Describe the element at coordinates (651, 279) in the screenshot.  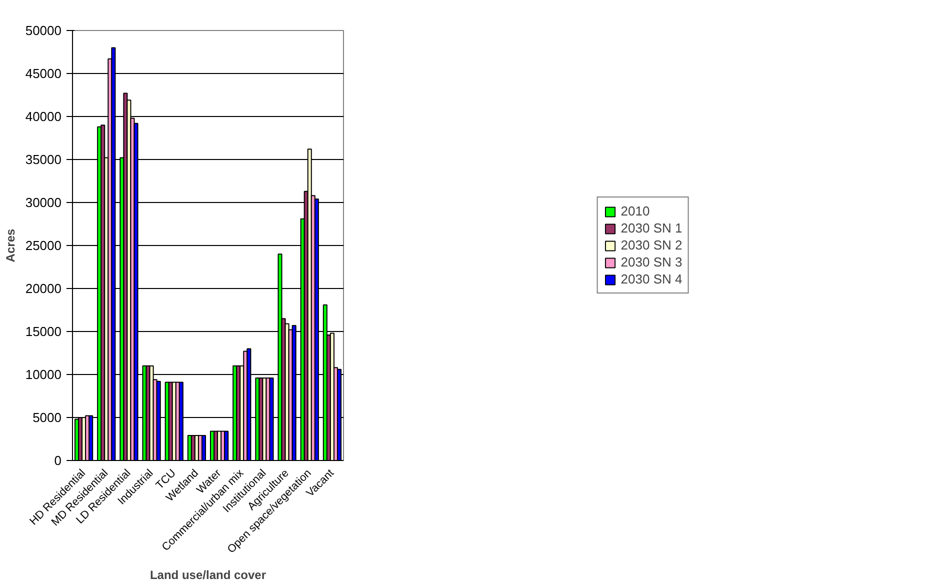
I see `legend-label: 2030 SN 4` at that location.